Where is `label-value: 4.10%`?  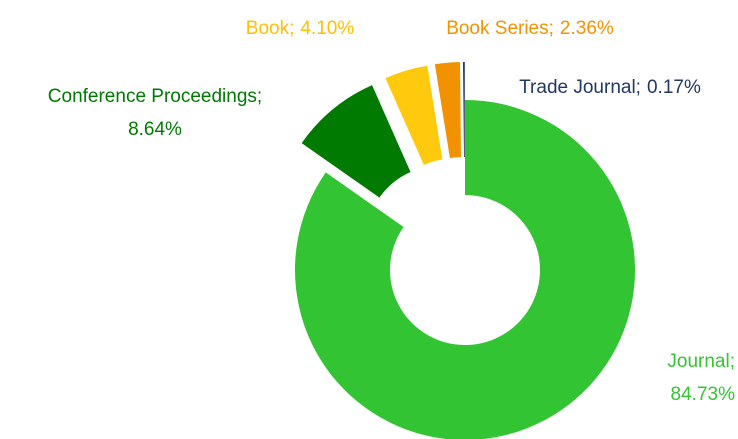 label-value: 4.10% is located at coordinates (327, 28).